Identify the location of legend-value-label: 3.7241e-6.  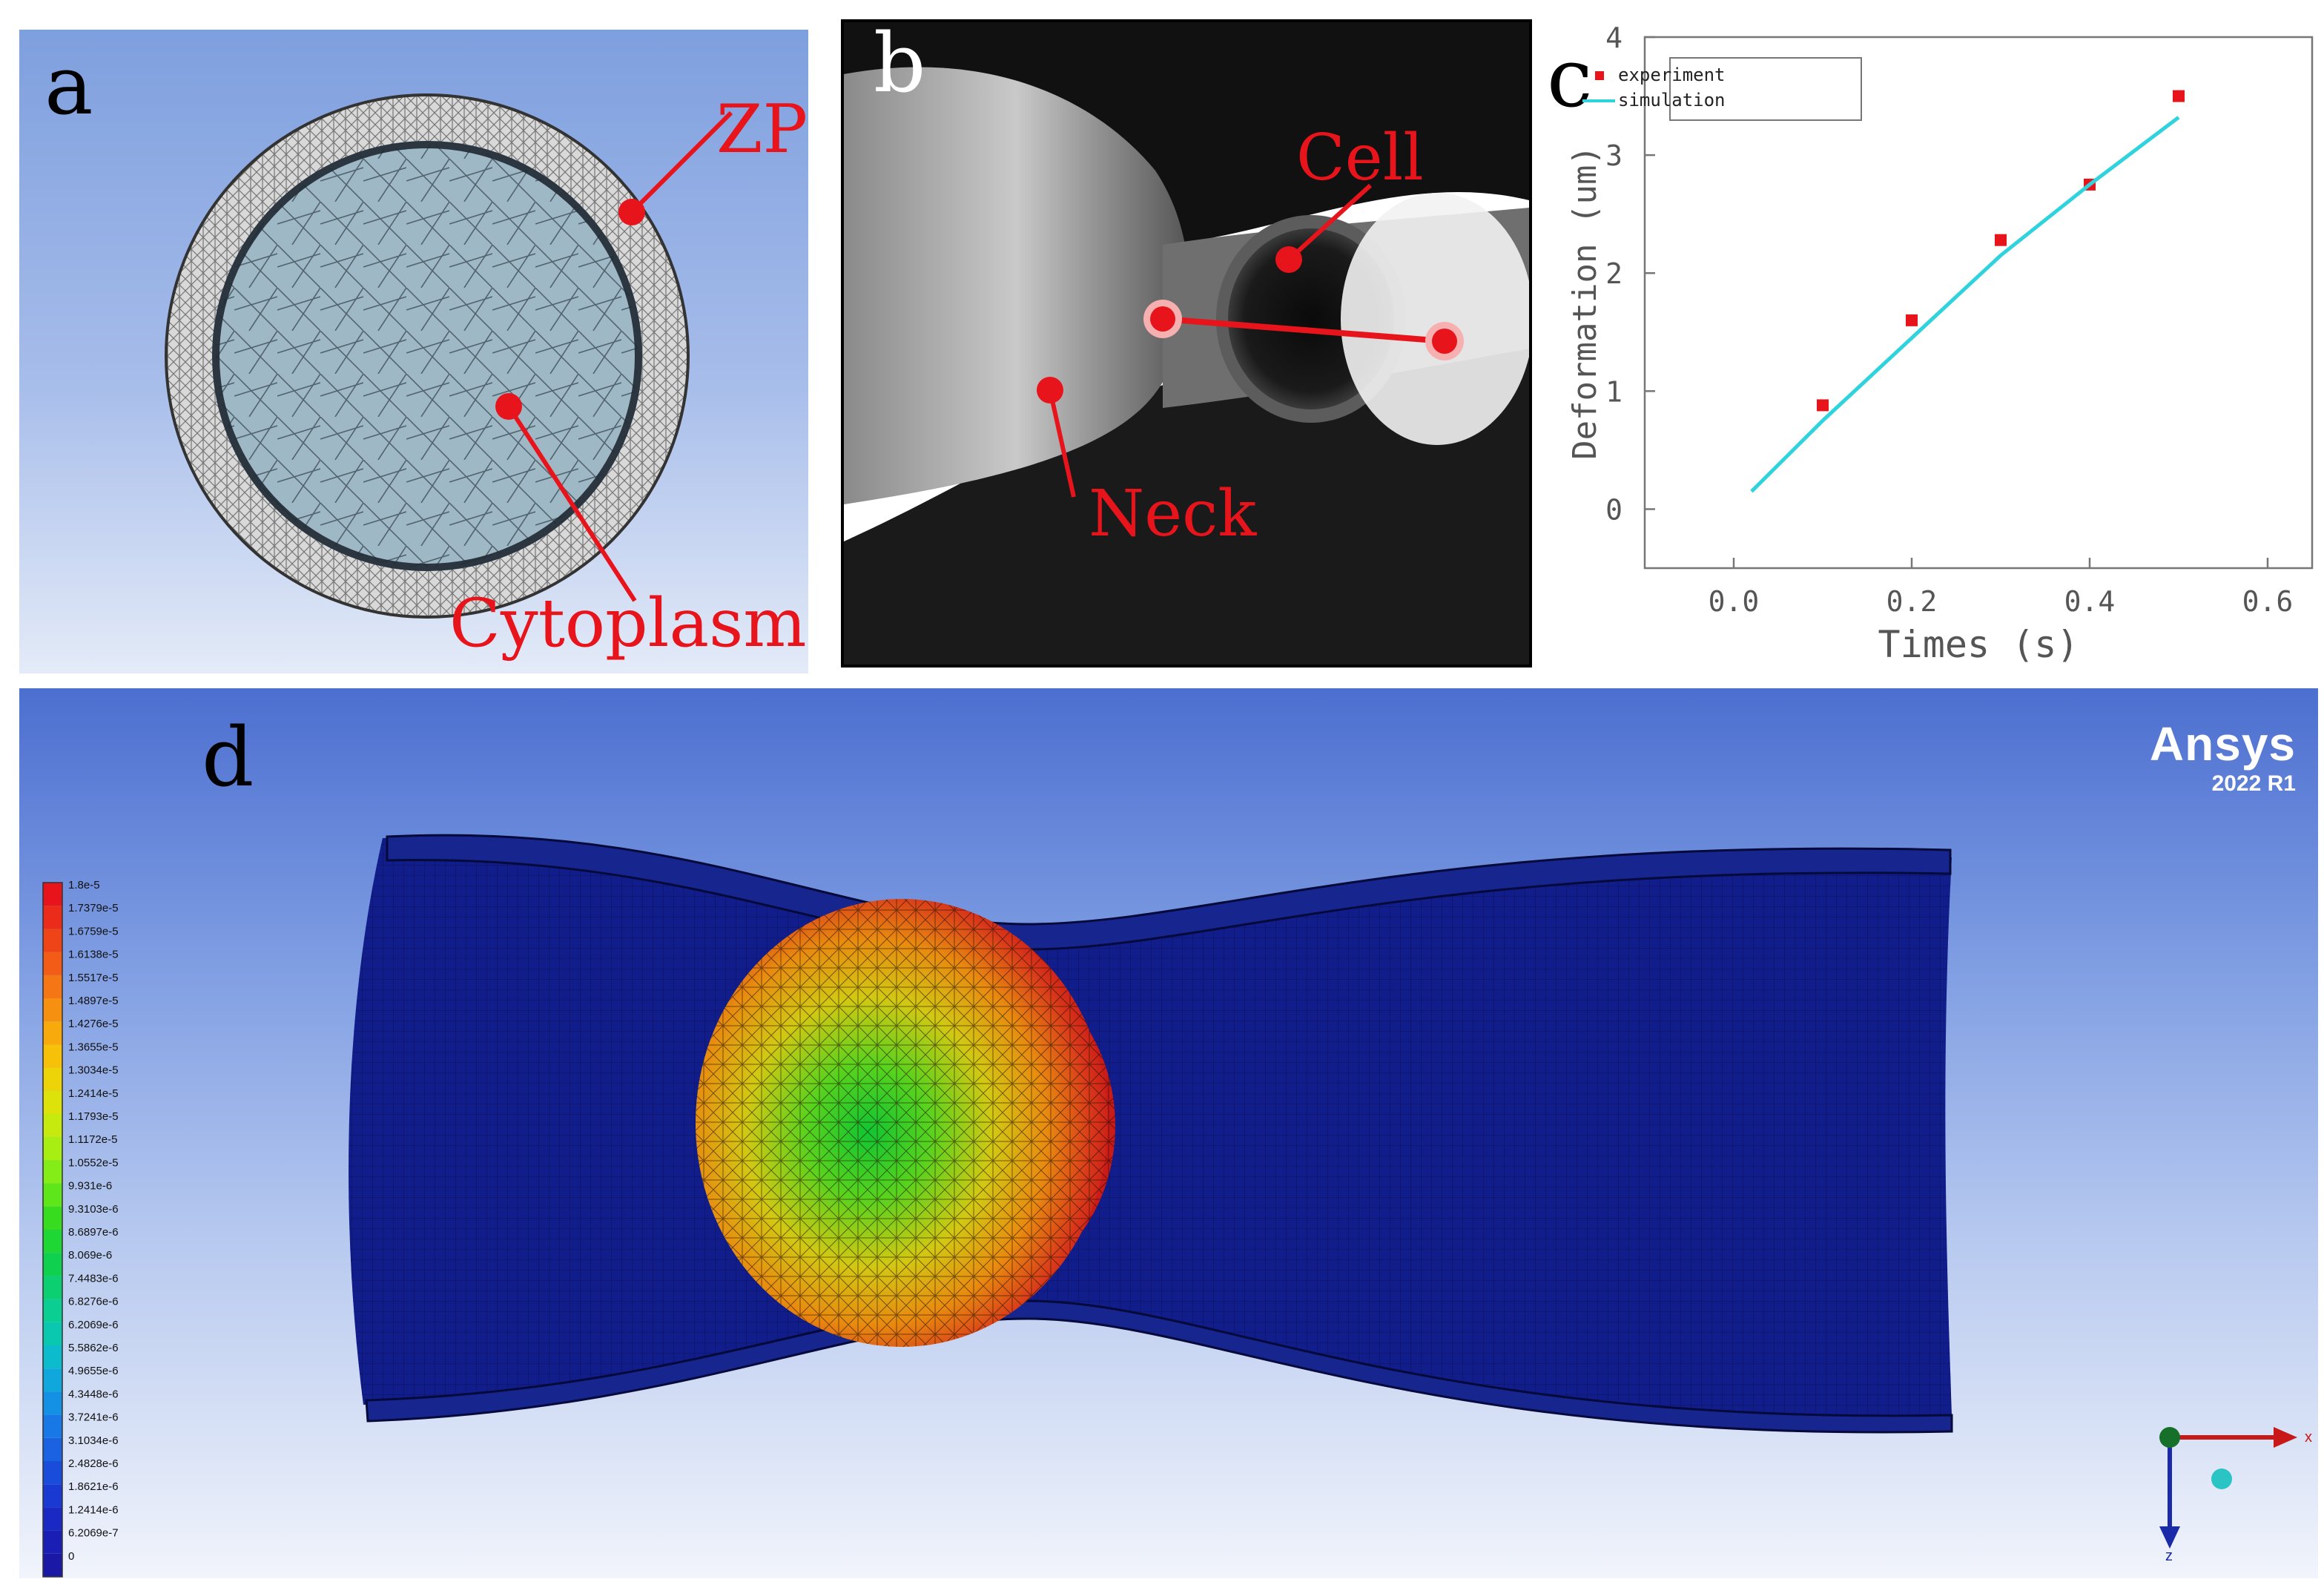
(93, 1417).